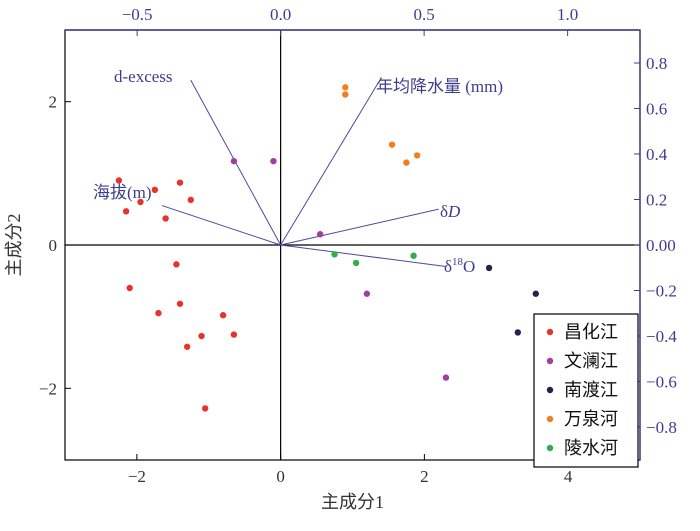 The image size is (700, 531). What do you see at coordinates (661, 427) in the screenshot?
I see `right-tick-label: −0.8` at bounding box center [661, 427].